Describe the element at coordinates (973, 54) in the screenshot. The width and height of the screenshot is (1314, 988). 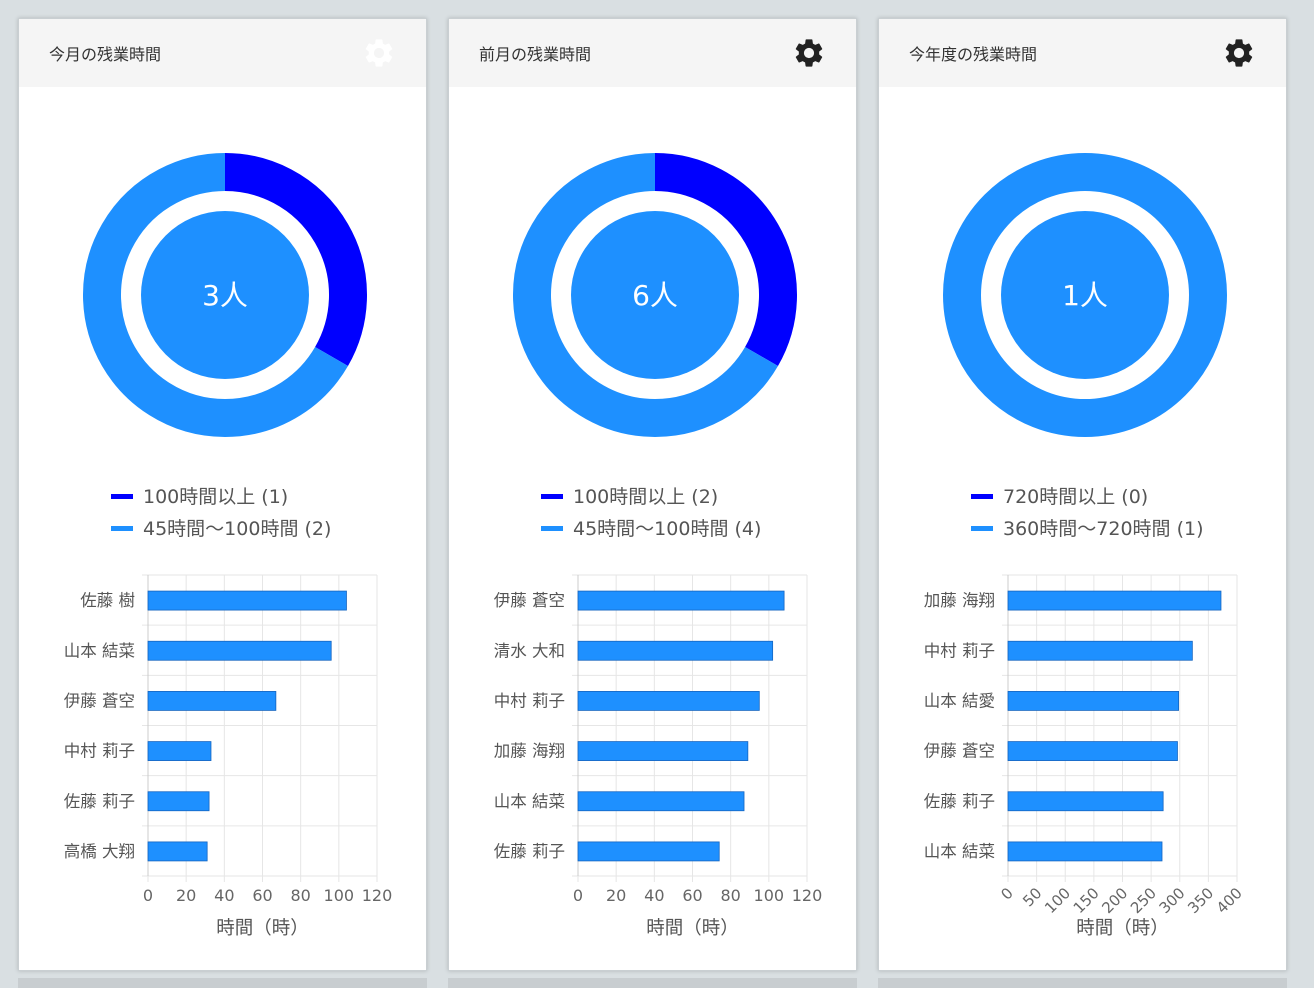
I see `card-title: 今年度の残業時間` at that location.